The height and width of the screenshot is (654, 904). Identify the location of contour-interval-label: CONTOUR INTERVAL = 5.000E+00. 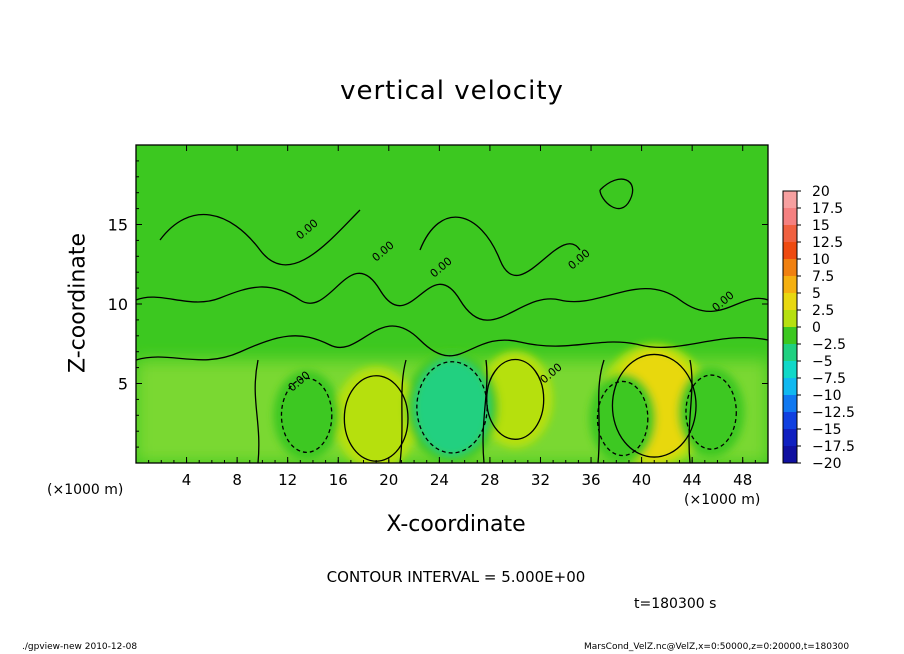
(456, 577).